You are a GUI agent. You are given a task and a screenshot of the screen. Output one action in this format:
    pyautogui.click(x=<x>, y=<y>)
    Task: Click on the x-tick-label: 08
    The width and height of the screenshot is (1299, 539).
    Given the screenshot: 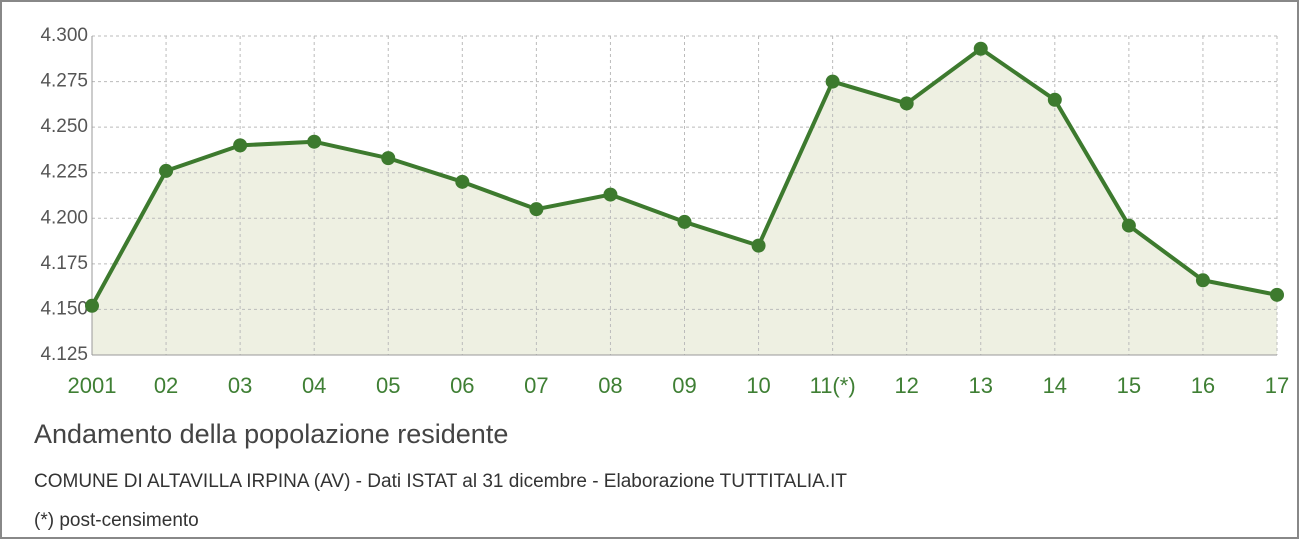 What is the action you would take?
    pyautogui.click(x=610, y=385)
    